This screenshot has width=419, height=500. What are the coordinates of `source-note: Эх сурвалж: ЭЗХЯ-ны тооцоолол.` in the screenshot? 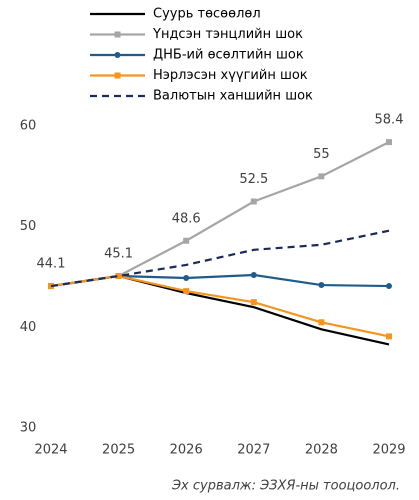 It's located at (285, 486).